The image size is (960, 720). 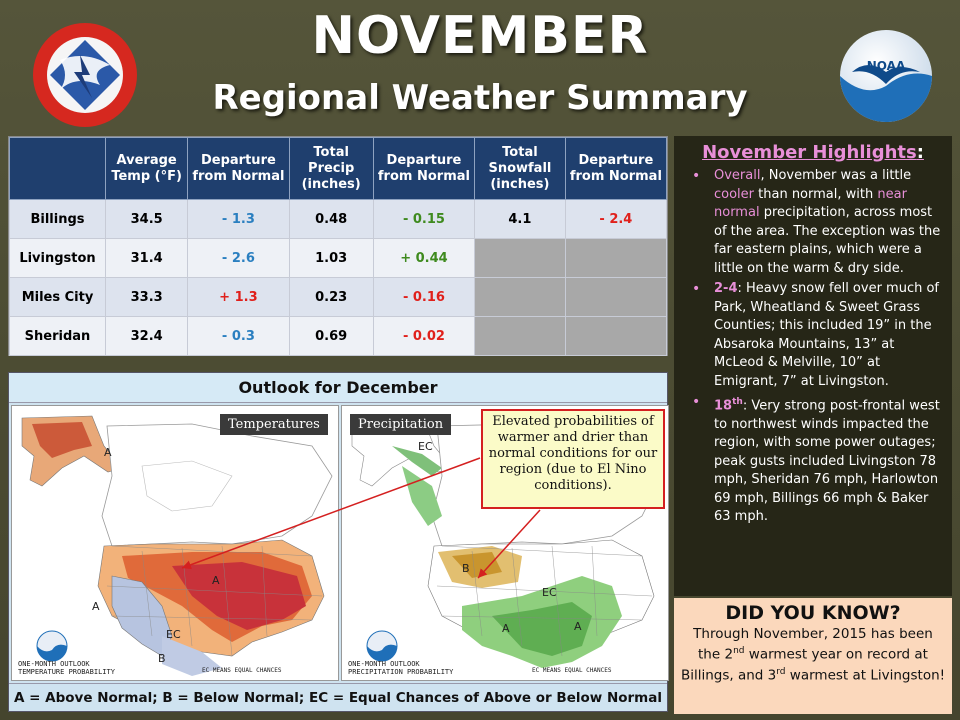 What do you see at coordinates (331, 168) in the screenshot?
I see `table-header-total-precip: Total Precip (inches)` at bounding box center [331, 168].